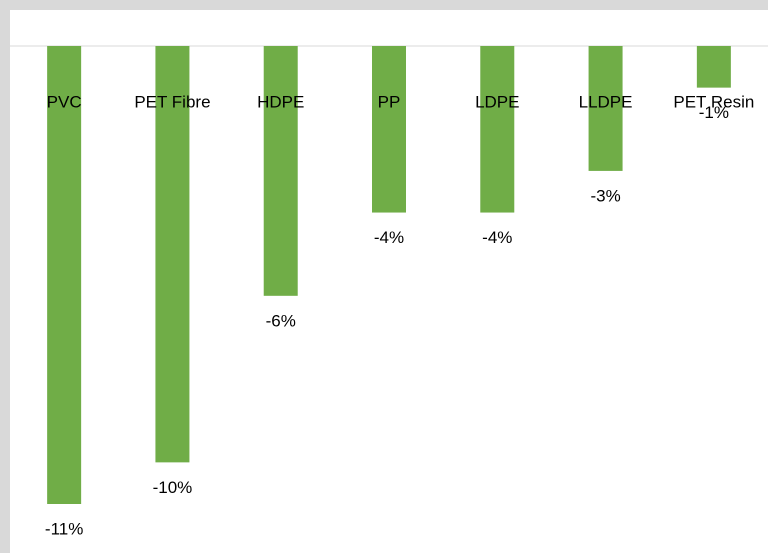 This screenshot has width=768, height=553. What do you see at coordinates (64, 528) in the screenshot?
I see `value-label: -11%` at bounding box center [64, 528].